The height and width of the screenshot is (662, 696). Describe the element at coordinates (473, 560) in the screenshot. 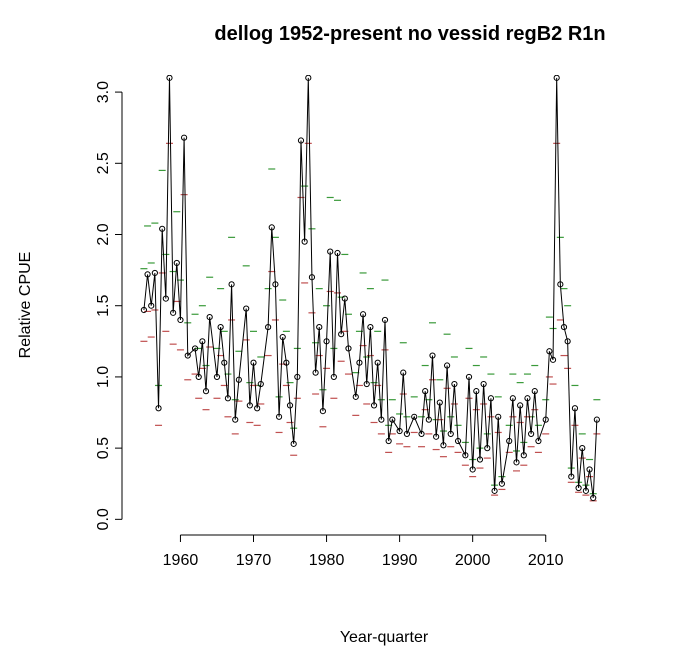

I see `x-tick-label: 2000` at that location.